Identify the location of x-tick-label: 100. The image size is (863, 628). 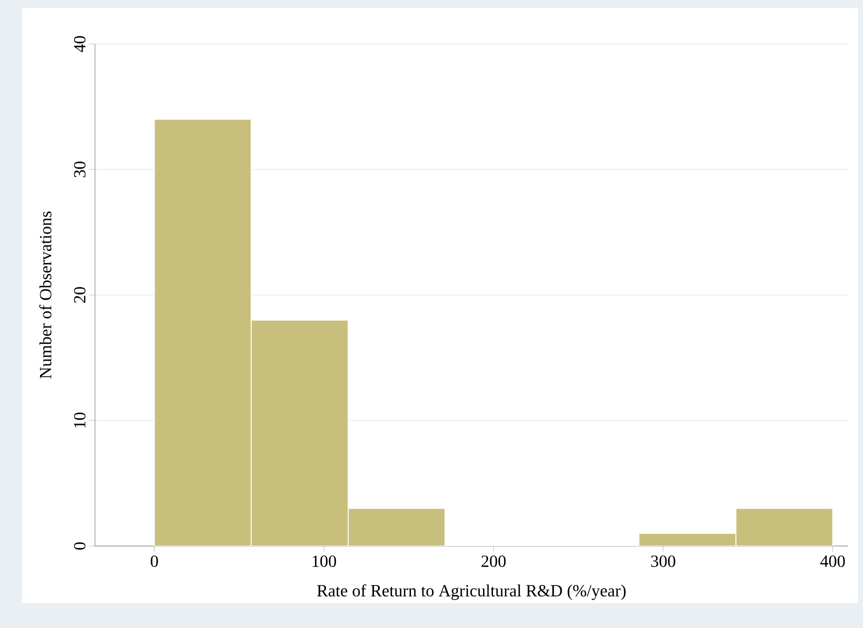
(324, 561).